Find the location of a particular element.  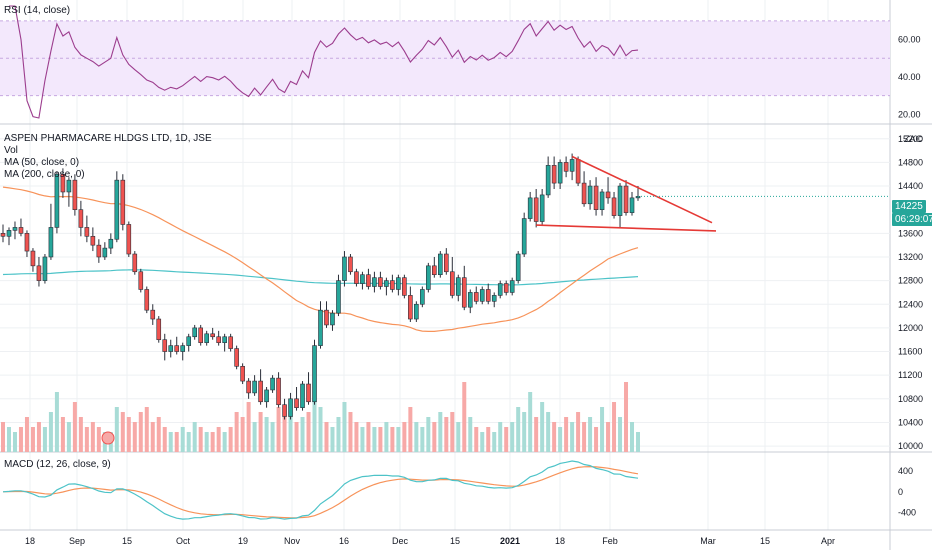

rsi-tick-label: 60.00 is located at coordinates (909, 40).